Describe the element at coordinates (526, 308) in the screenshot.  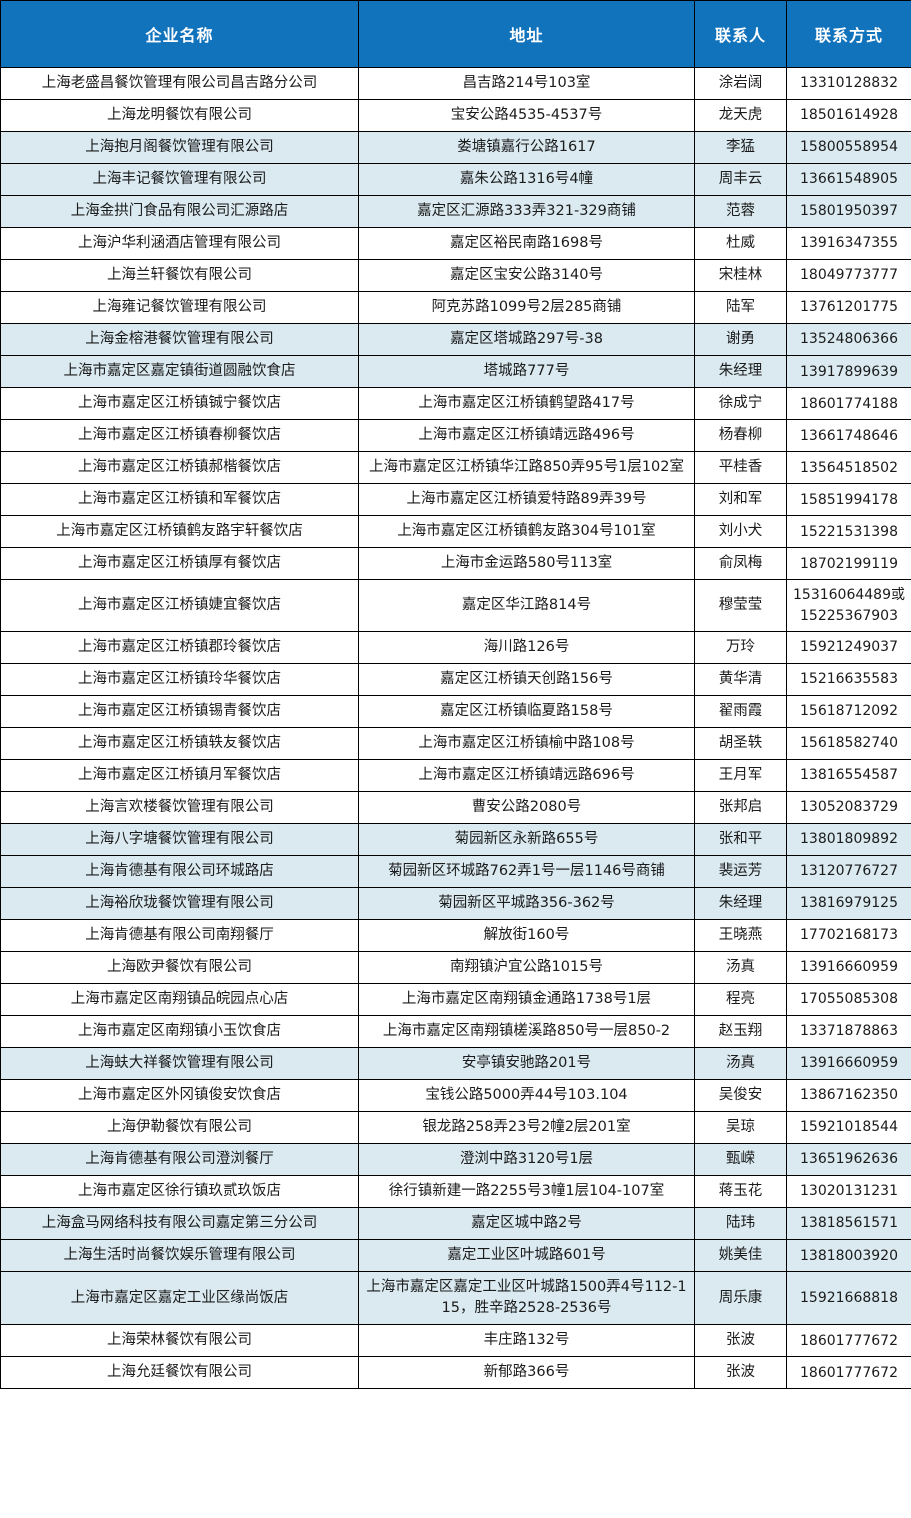
I see `cell-address: 阿克苏路1099号2层285商铺` at that location.